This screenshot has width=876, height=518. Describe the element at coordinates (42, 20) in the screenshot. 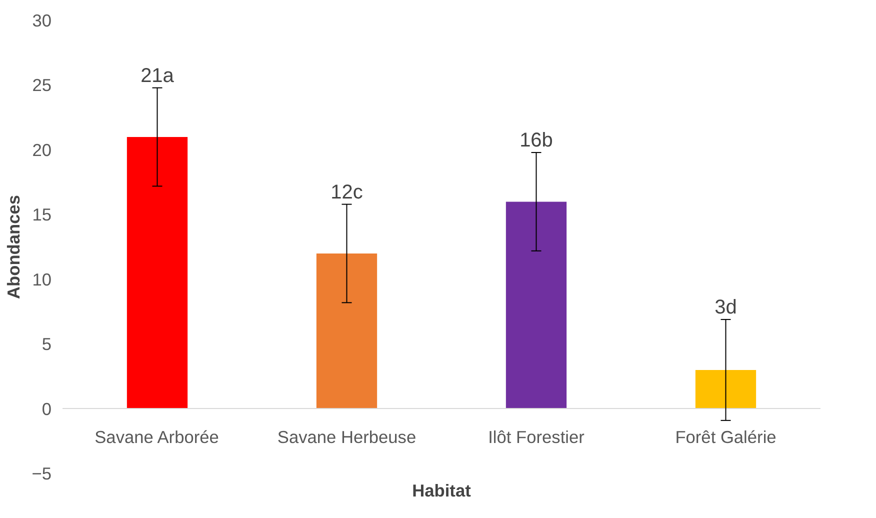

I see `y-tick-label: 30` at that location.